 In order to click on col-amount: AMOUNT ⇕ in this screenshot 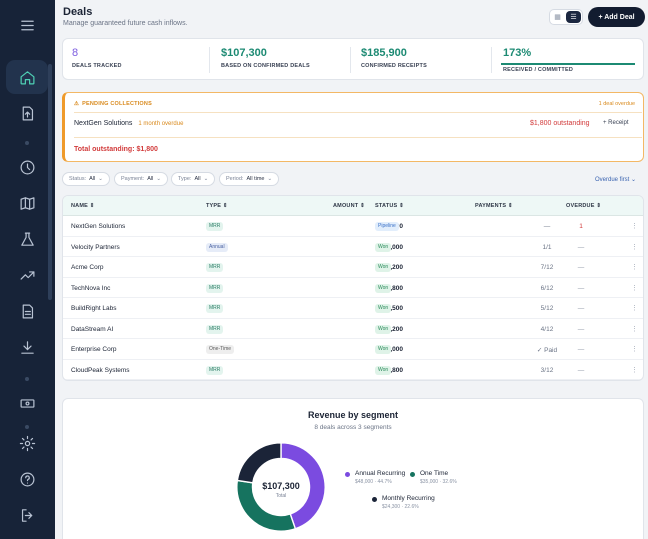, I will do `click(349, 206)`.